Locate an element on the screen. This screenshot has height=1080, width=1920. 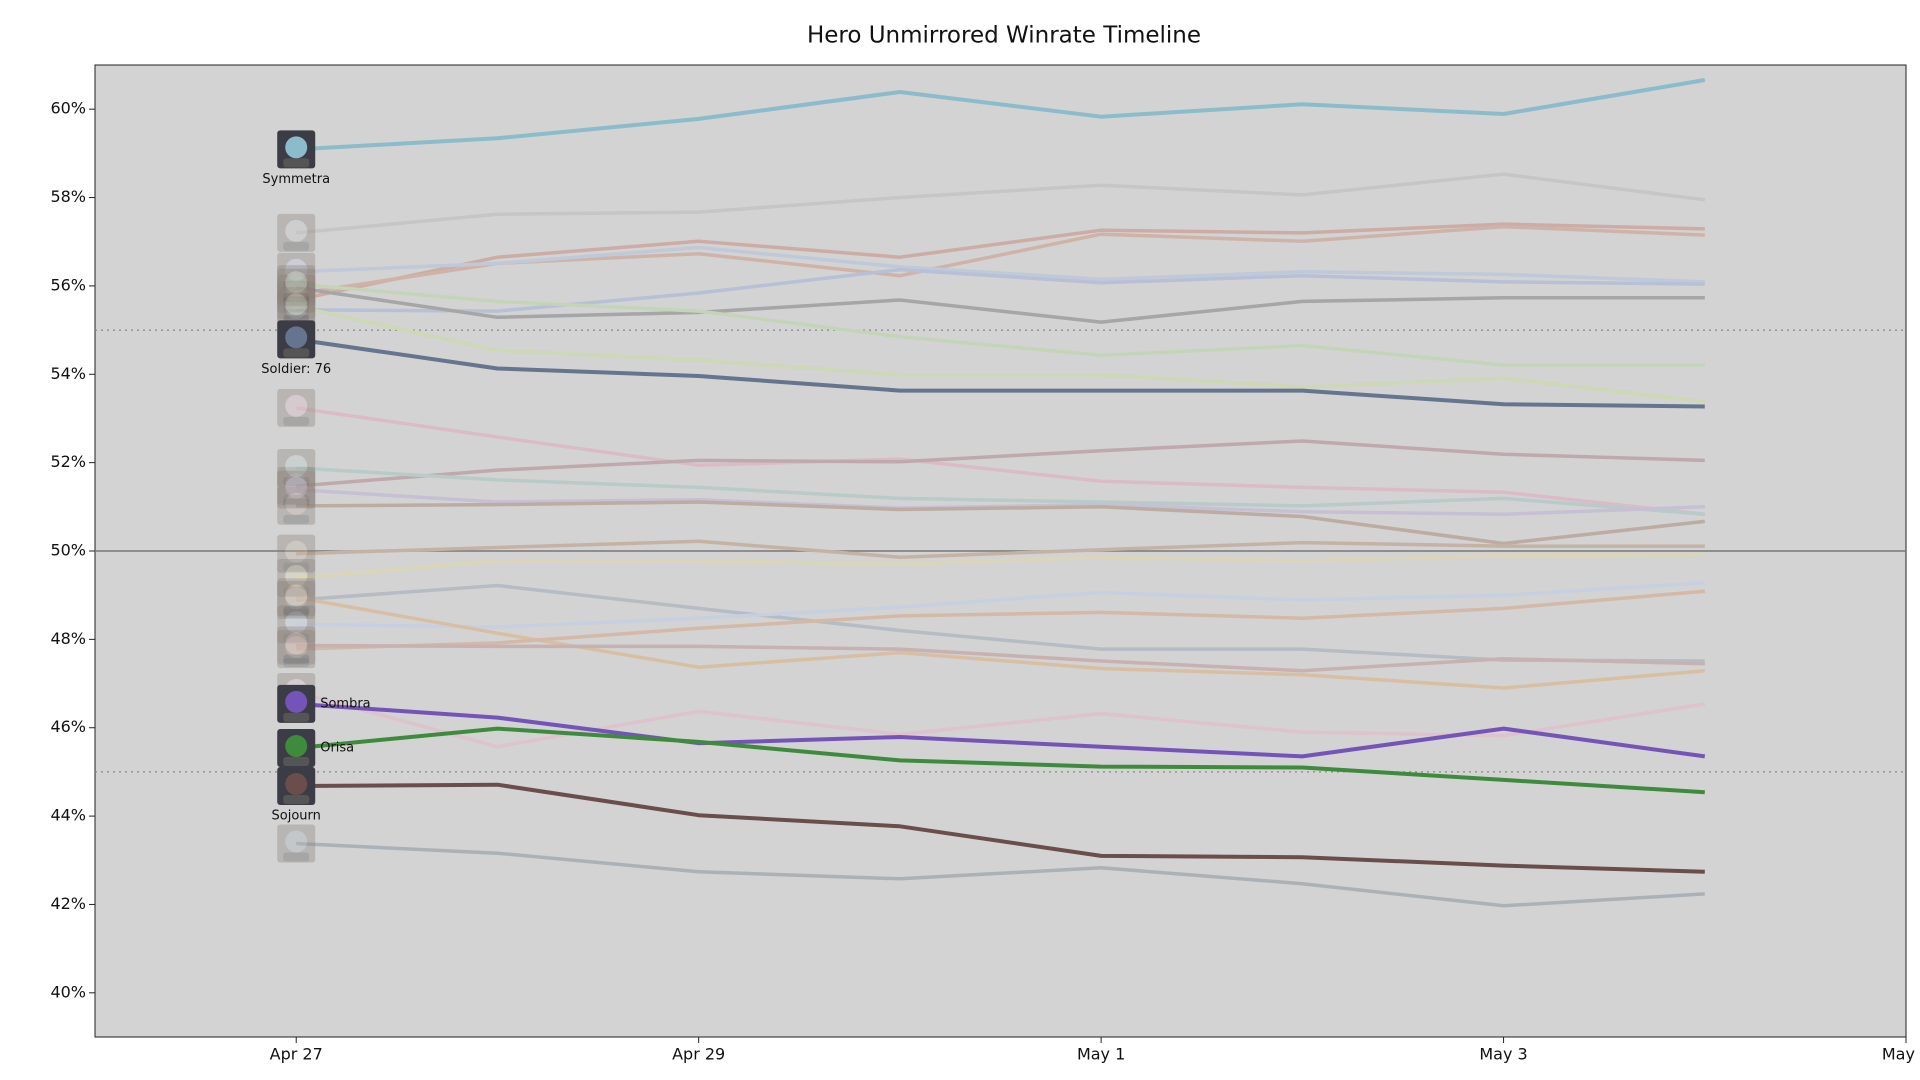
y-tick-label: 60% is located at coordinates (68, 108).